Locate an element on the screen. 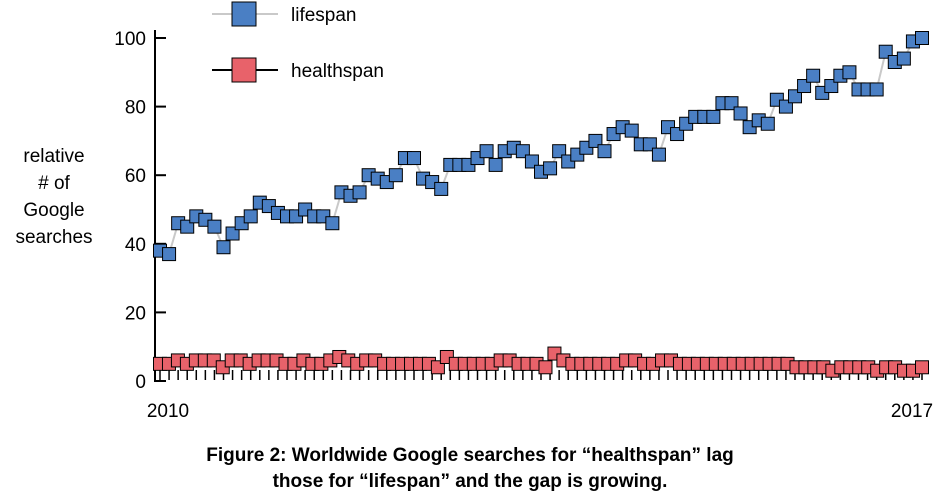 The image size is (940, 496). y-axis-label-line: # of is located at coordinates (54, 183).